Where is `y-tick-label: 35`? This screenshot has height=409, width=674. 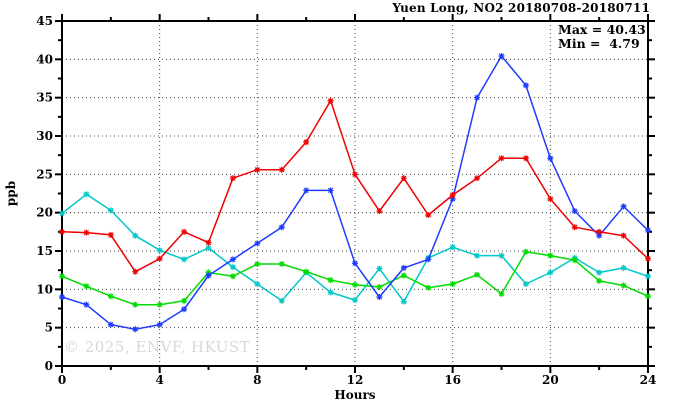
y-tick-label: 35 is located at coordinates (44, 98).